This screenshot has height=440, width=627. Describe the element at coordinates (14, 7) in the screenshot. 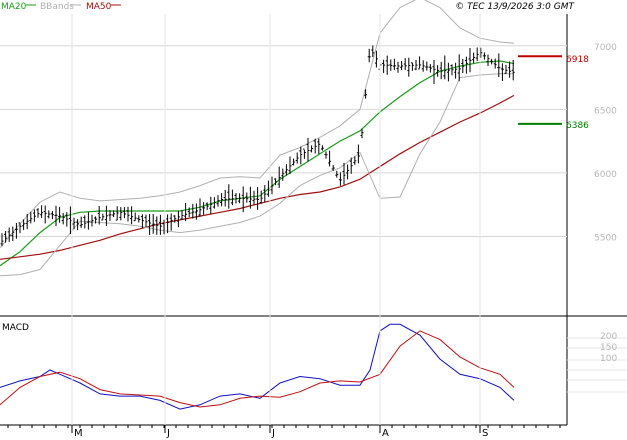

I see `legend-ma20-label: MA20` at that location.